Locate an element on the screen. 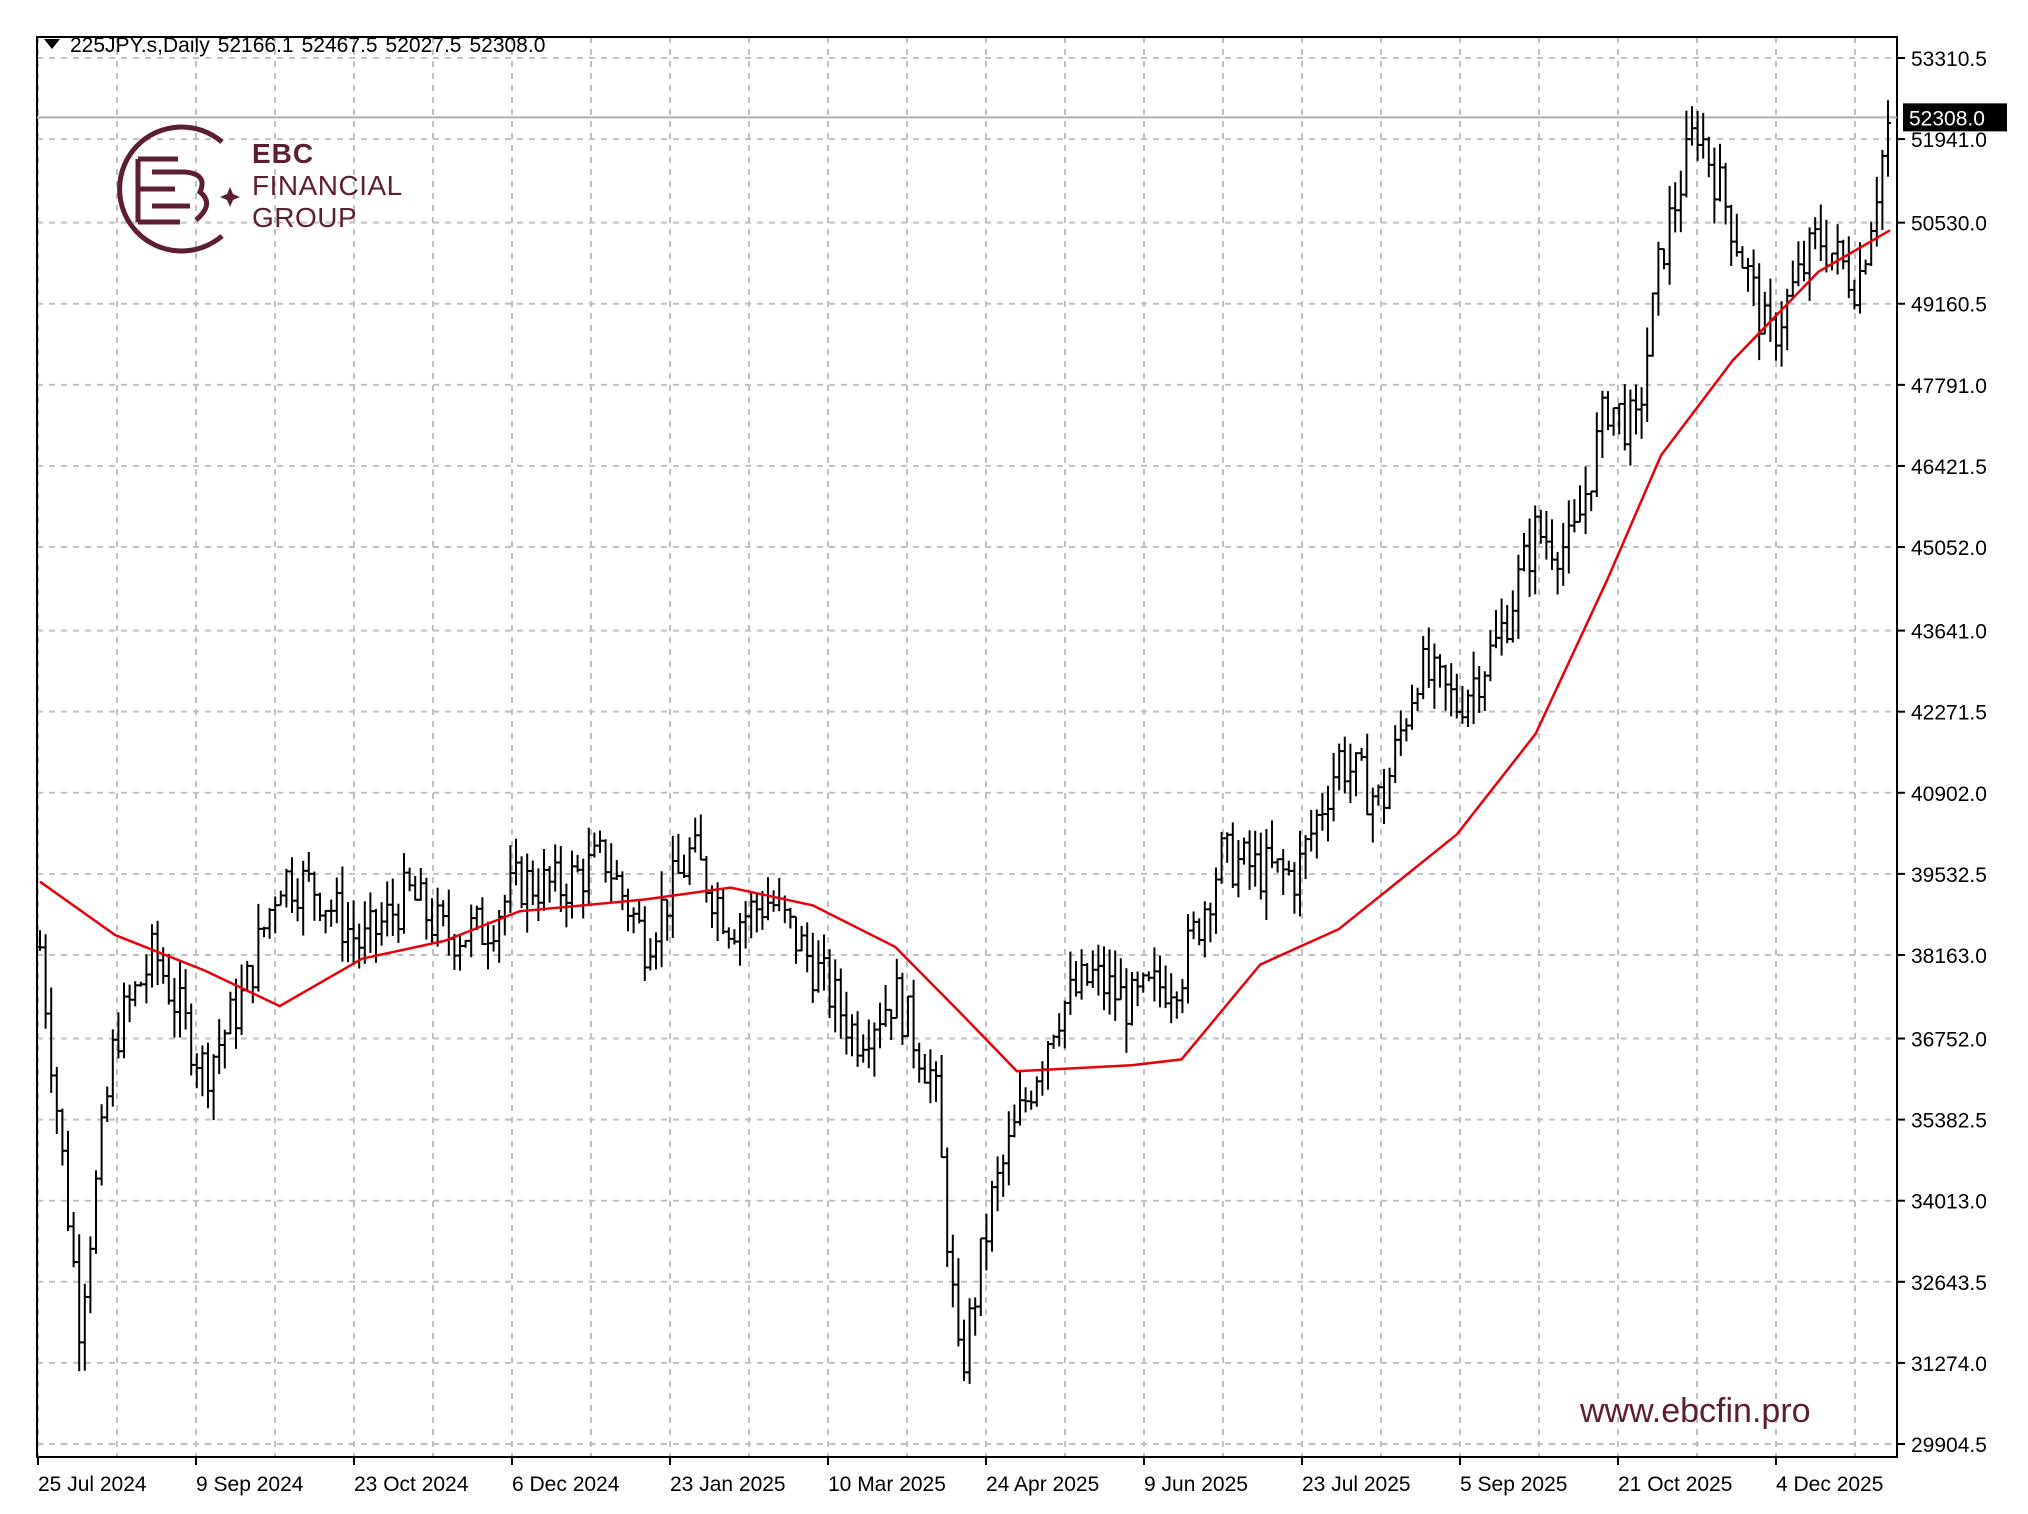 This screenshot has width=2028, height=1514. x-tick-label: 23 Jul 2025 is located at coordinates (1356, 1484).